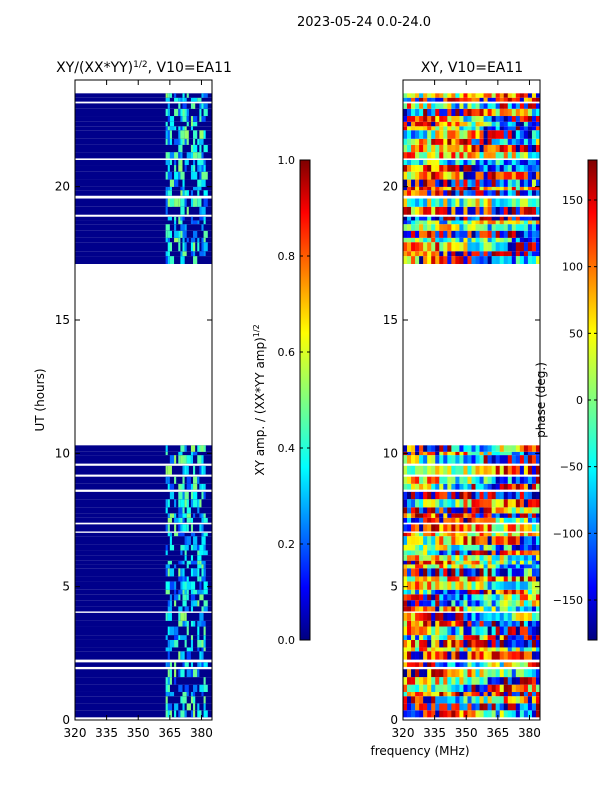 The height and width of the screenshot is (804, 600). What do you see at coordinates (541, 400) in the screenshot?
I see `phase-colorbar-label: phase (deg.)` at bounding box center [541, 400].